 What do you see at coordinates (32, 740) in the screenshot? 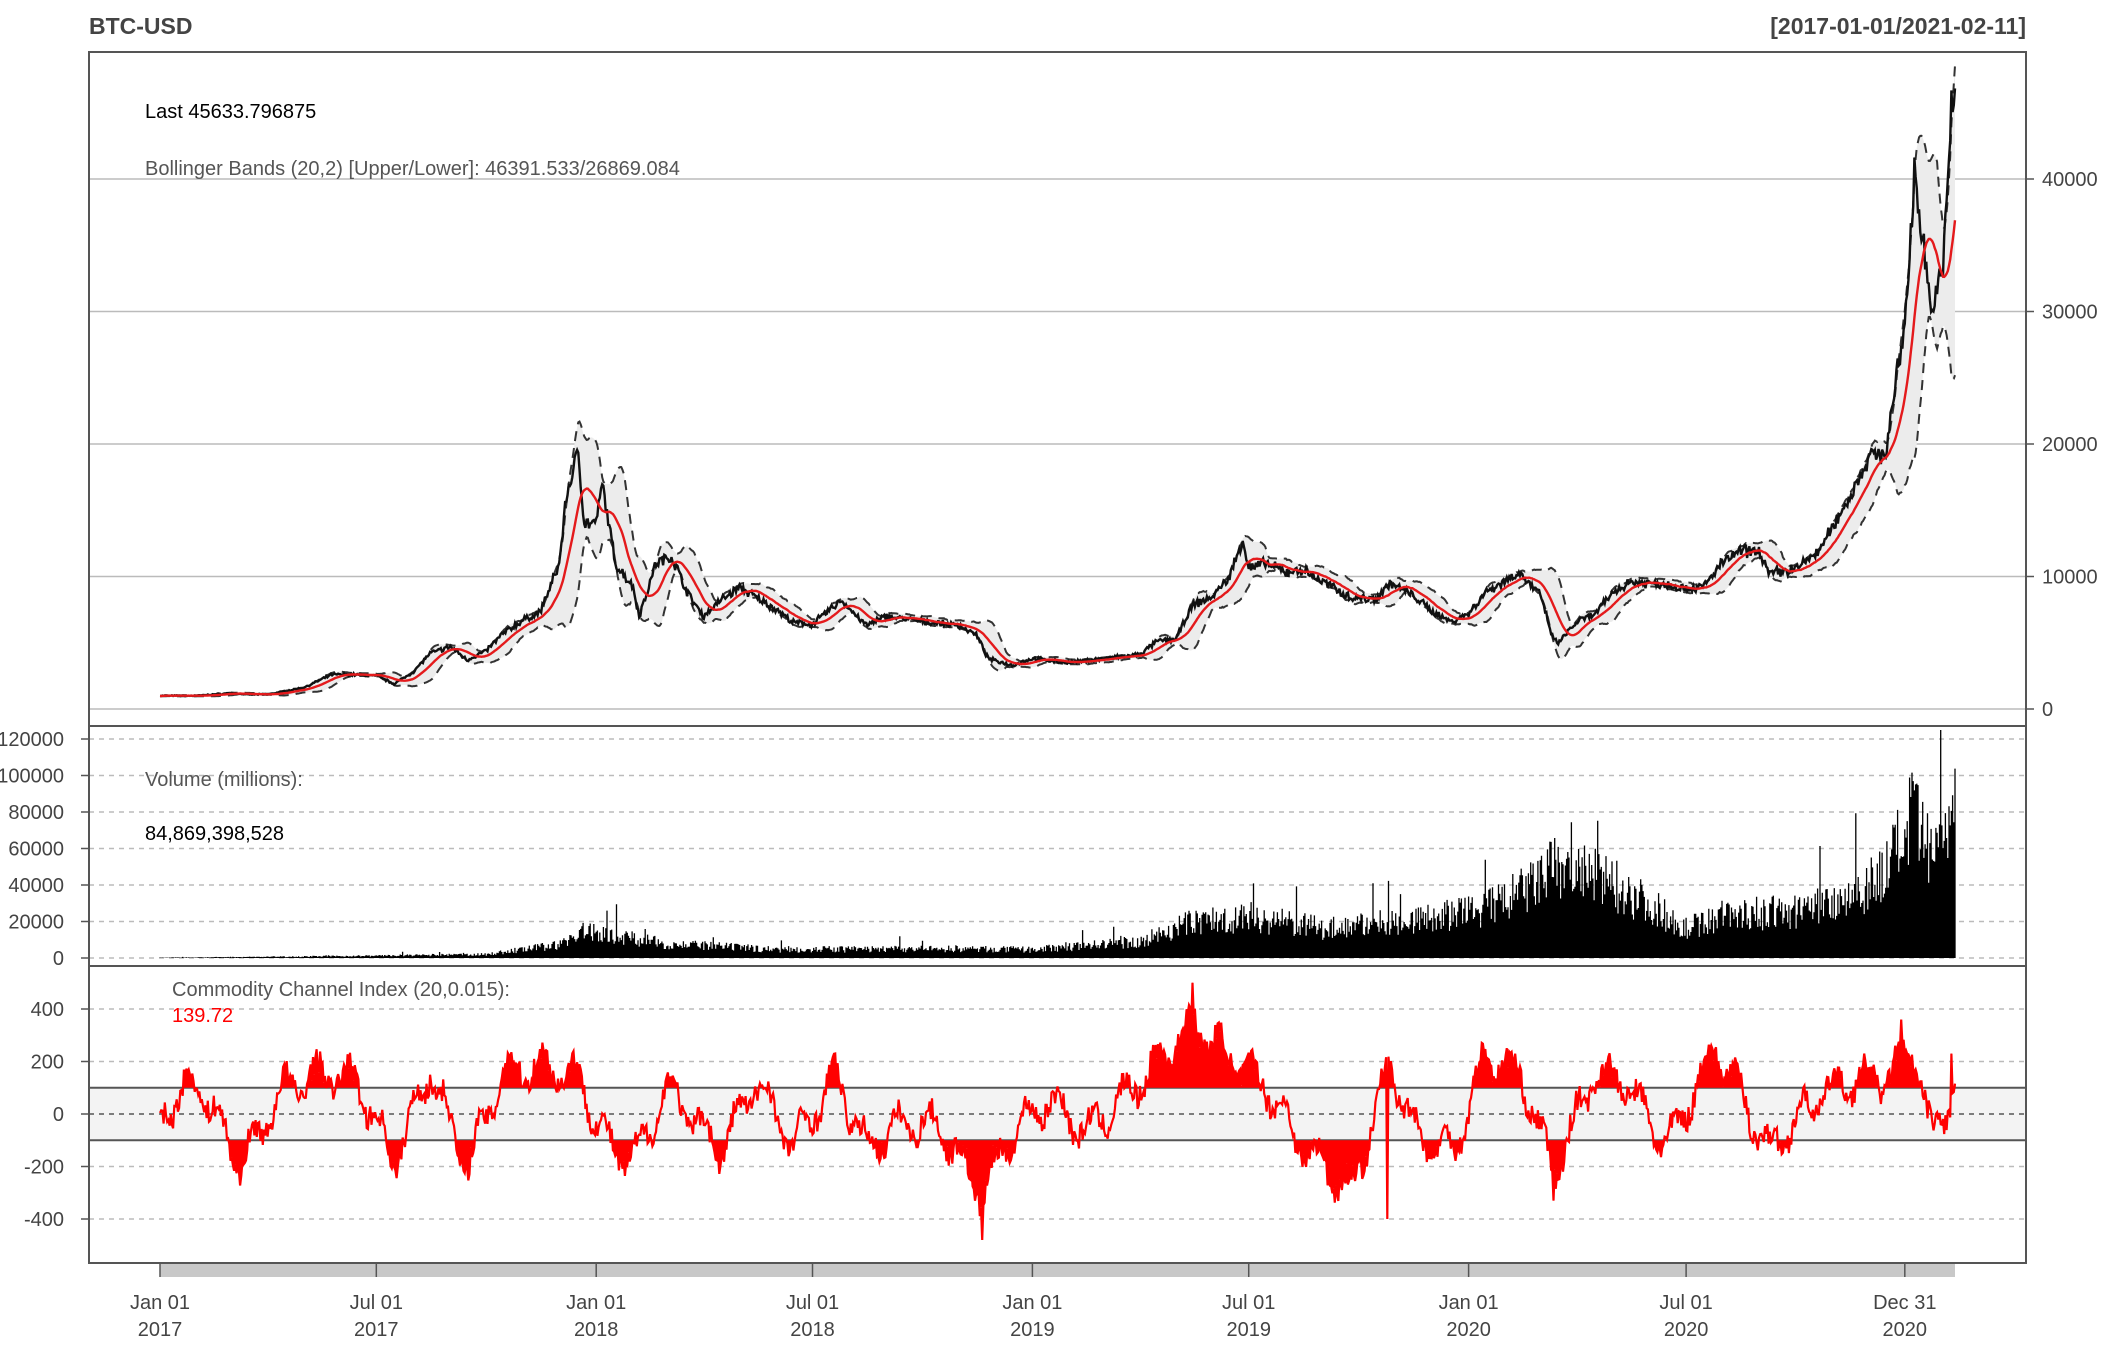
I see `volume-y-tick-label: 120000` at bounding box center [32, 740].